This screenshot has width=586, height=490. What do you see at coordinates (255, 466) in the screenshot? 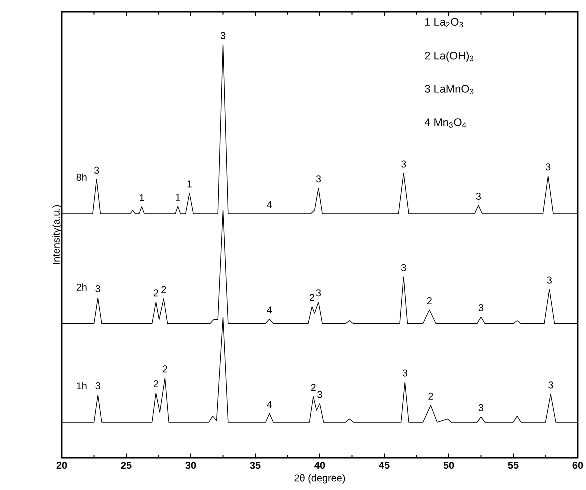
I see `x-tick-label: 35` at bounding box center [255, 466].